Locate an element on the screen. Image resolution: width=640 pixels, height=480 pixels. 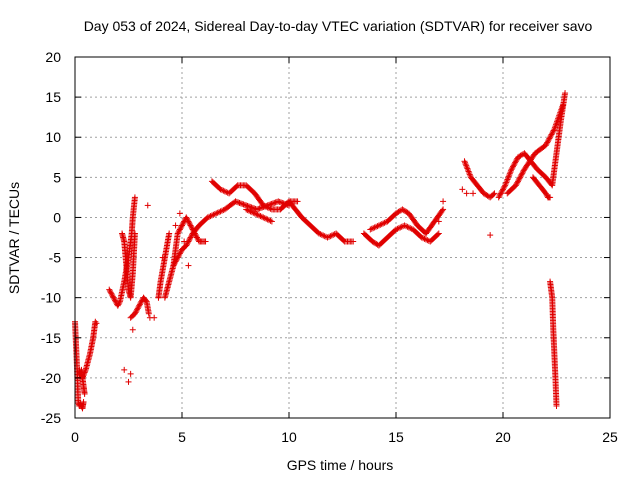
y-tick-label: -10 is located at coordinates (51, 298).